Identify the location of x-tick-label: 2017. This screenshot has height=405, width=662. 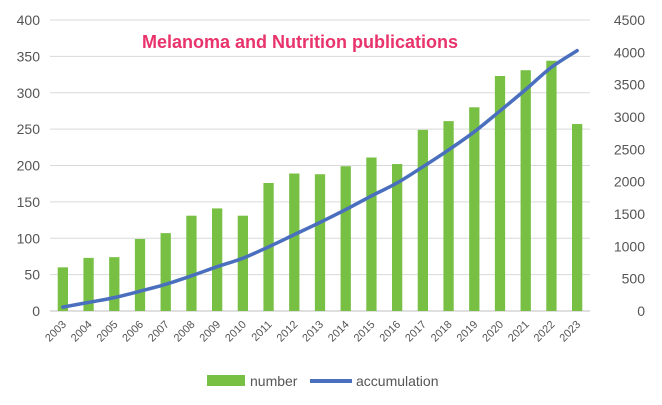
(416, 332).